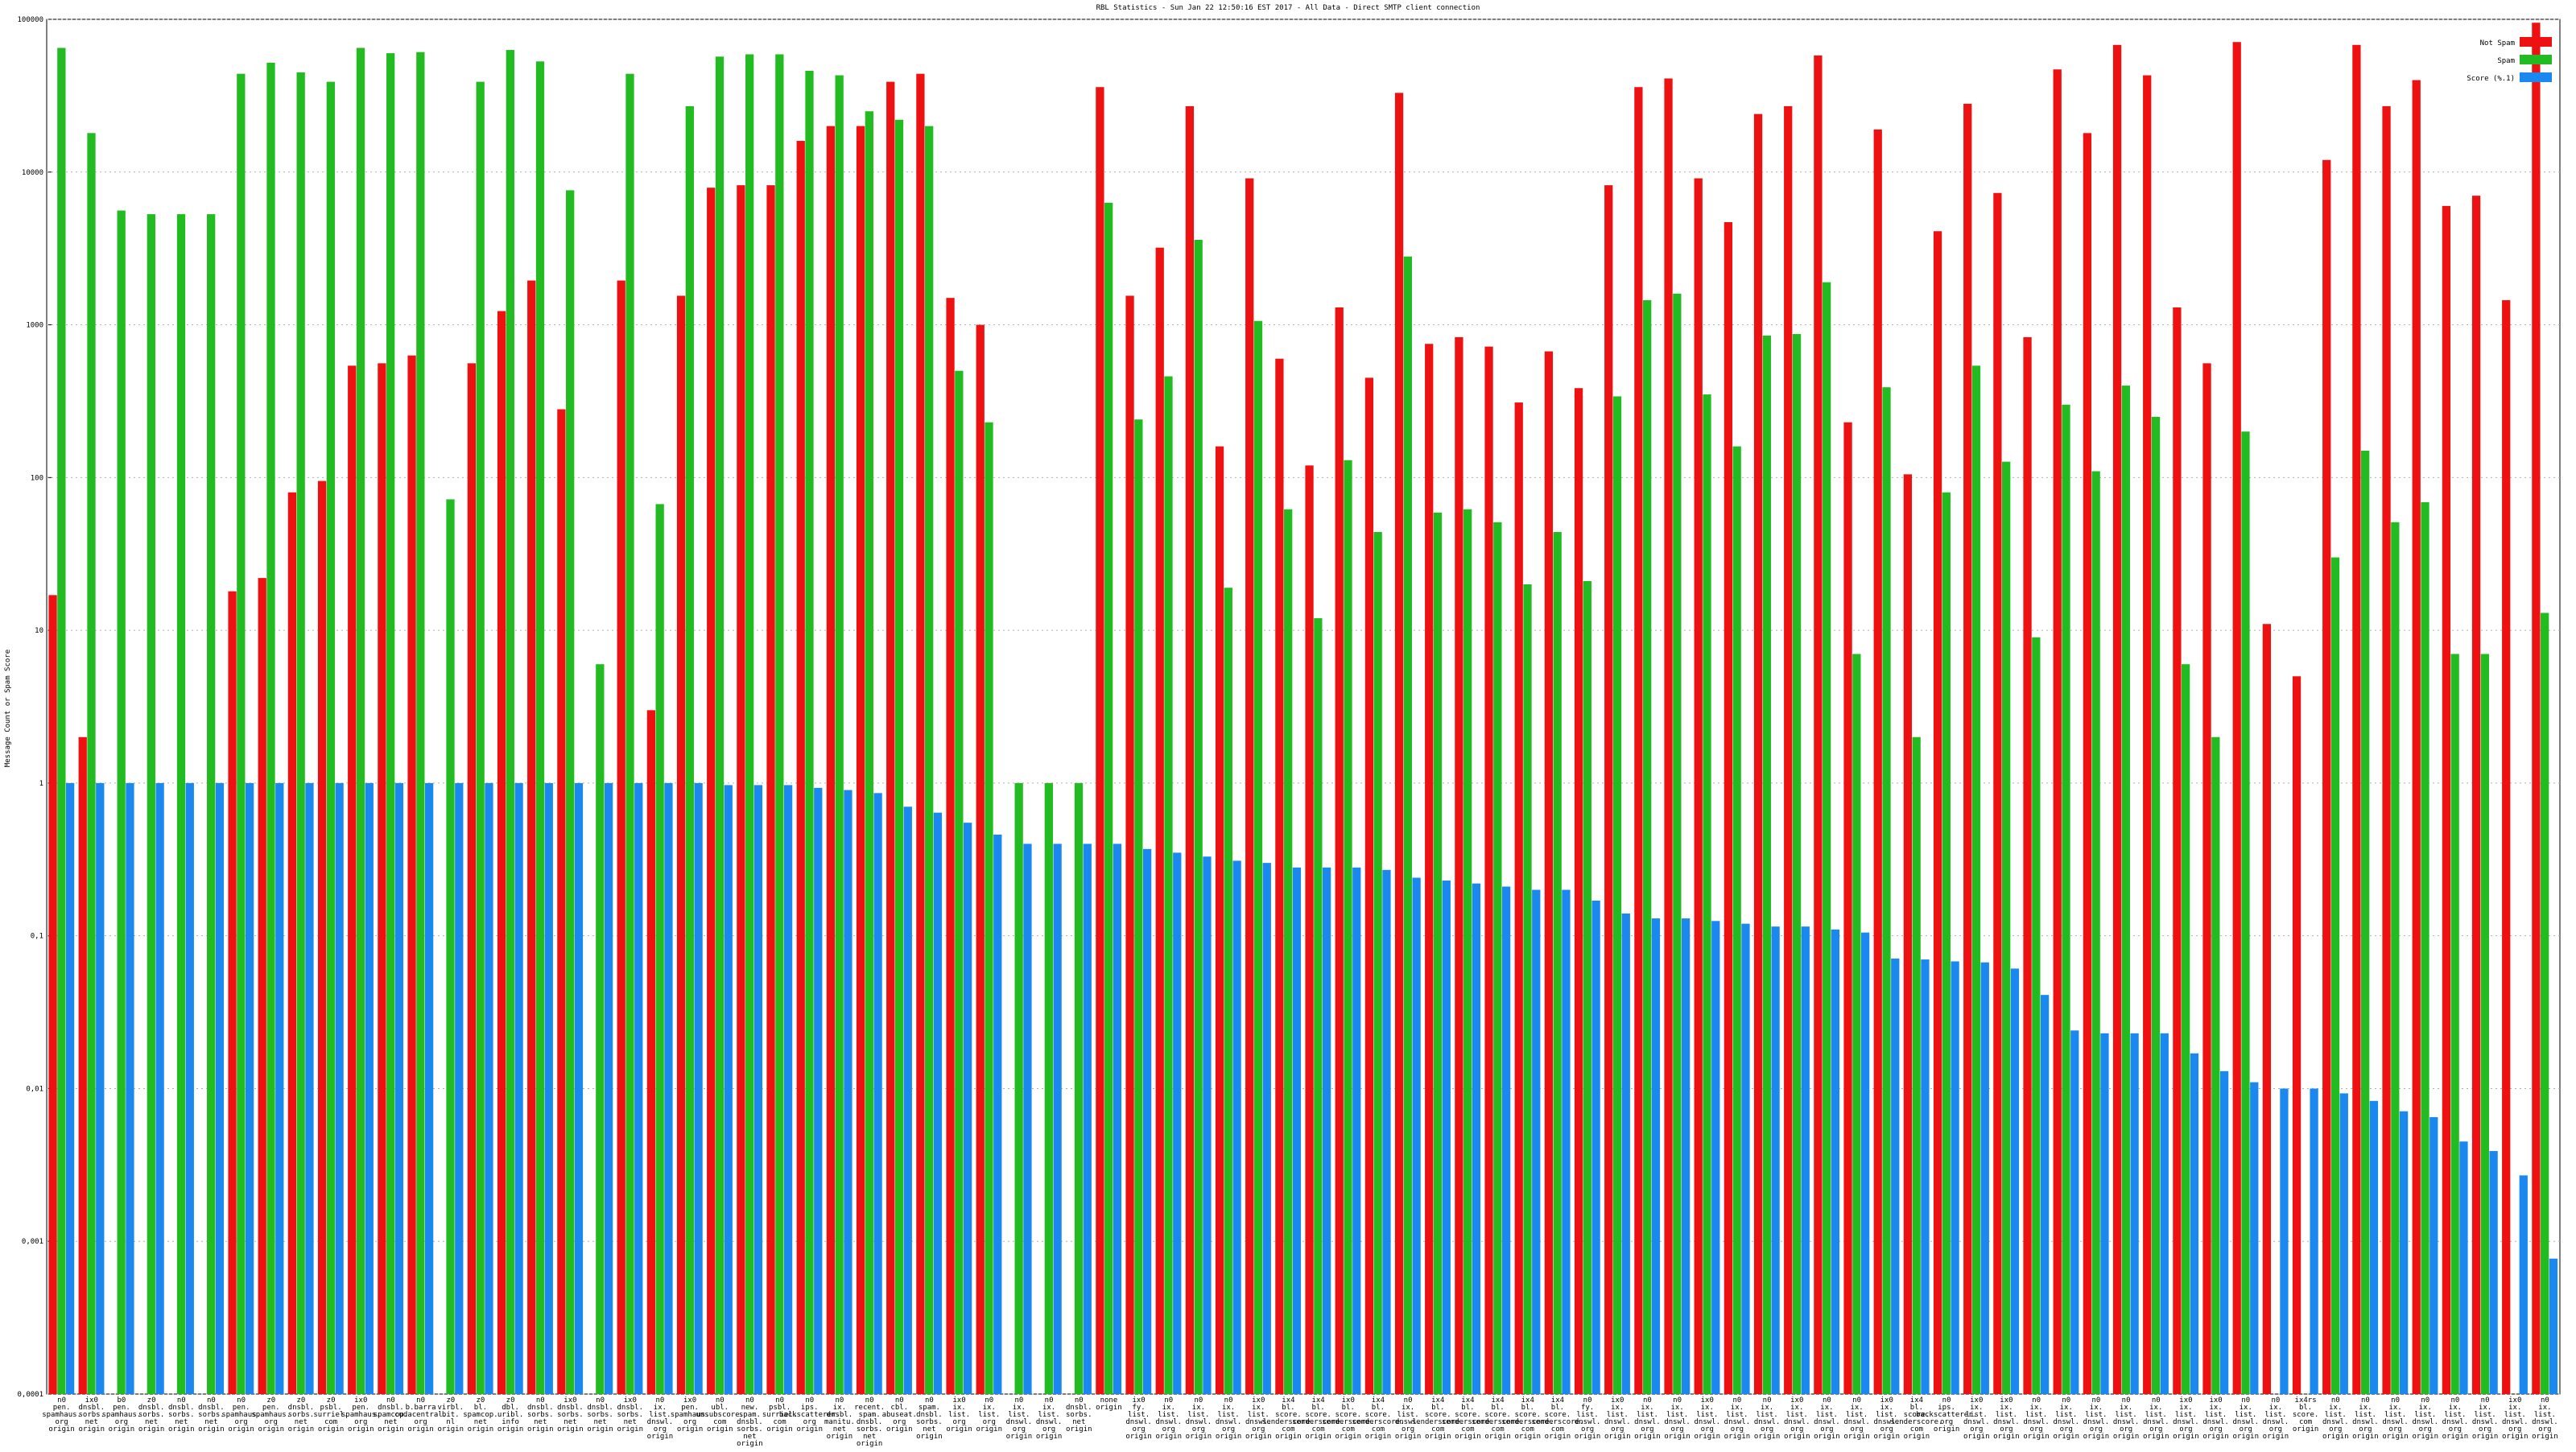 This screenshot has width=2576, height=1452. What do you see at coordinates (720, 1415) in the screenshot?
I see `x-tick-label-line: unsubscore.` at bounding box center [720, 1415].